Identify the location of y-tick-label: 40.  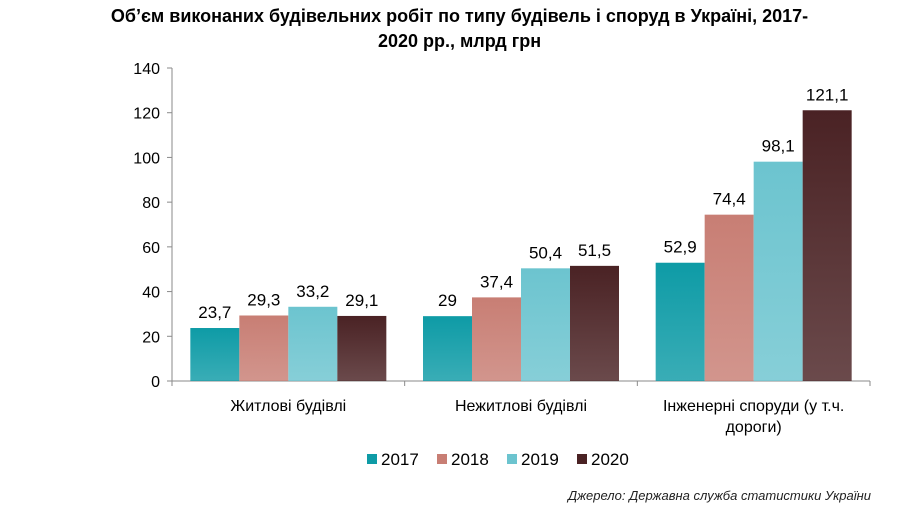
(151, 293).